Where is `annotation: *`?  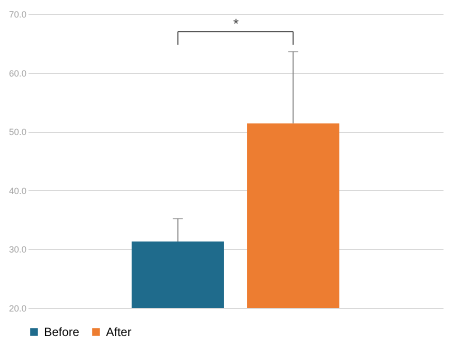
annotation: * is located at coordinates (236, 24).